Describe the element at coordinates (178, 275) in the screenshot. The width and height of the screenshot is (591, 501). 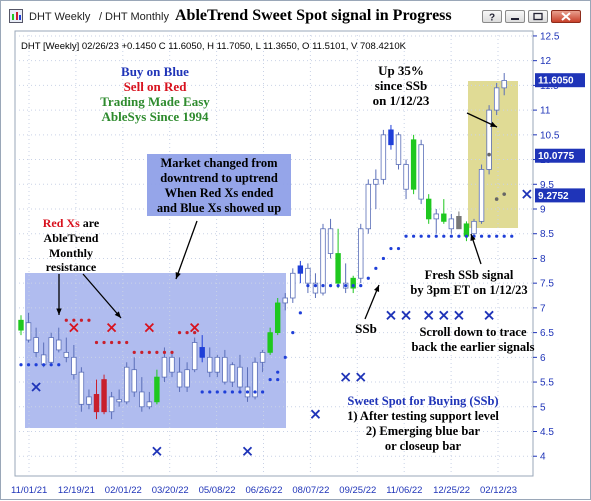
I see `arrow-market-changed-head` at that location.